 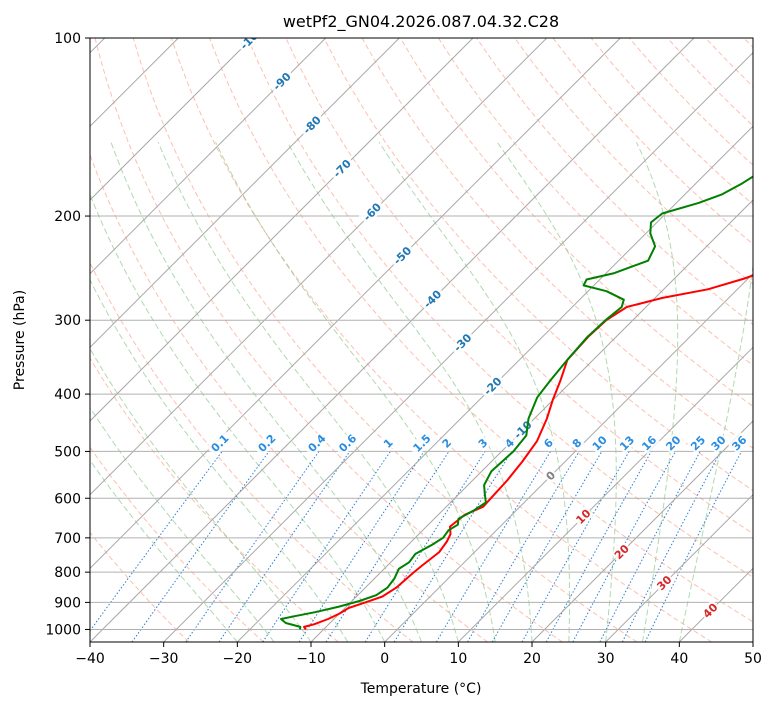 I want to click on y-tick-label: 800, so click(x=67, y=573).